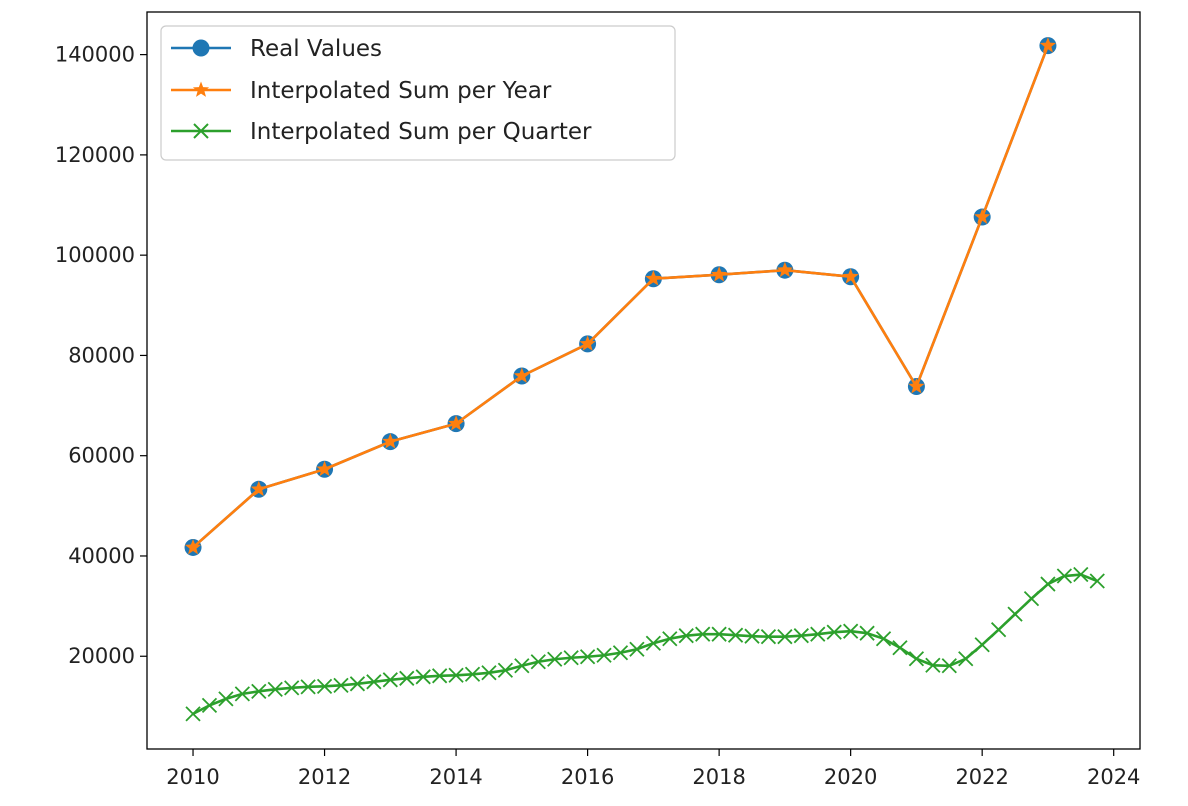 The width and height of the screenshot is (1188, 806). I want to click on x-tick-label: 2010, so click(192, 777).